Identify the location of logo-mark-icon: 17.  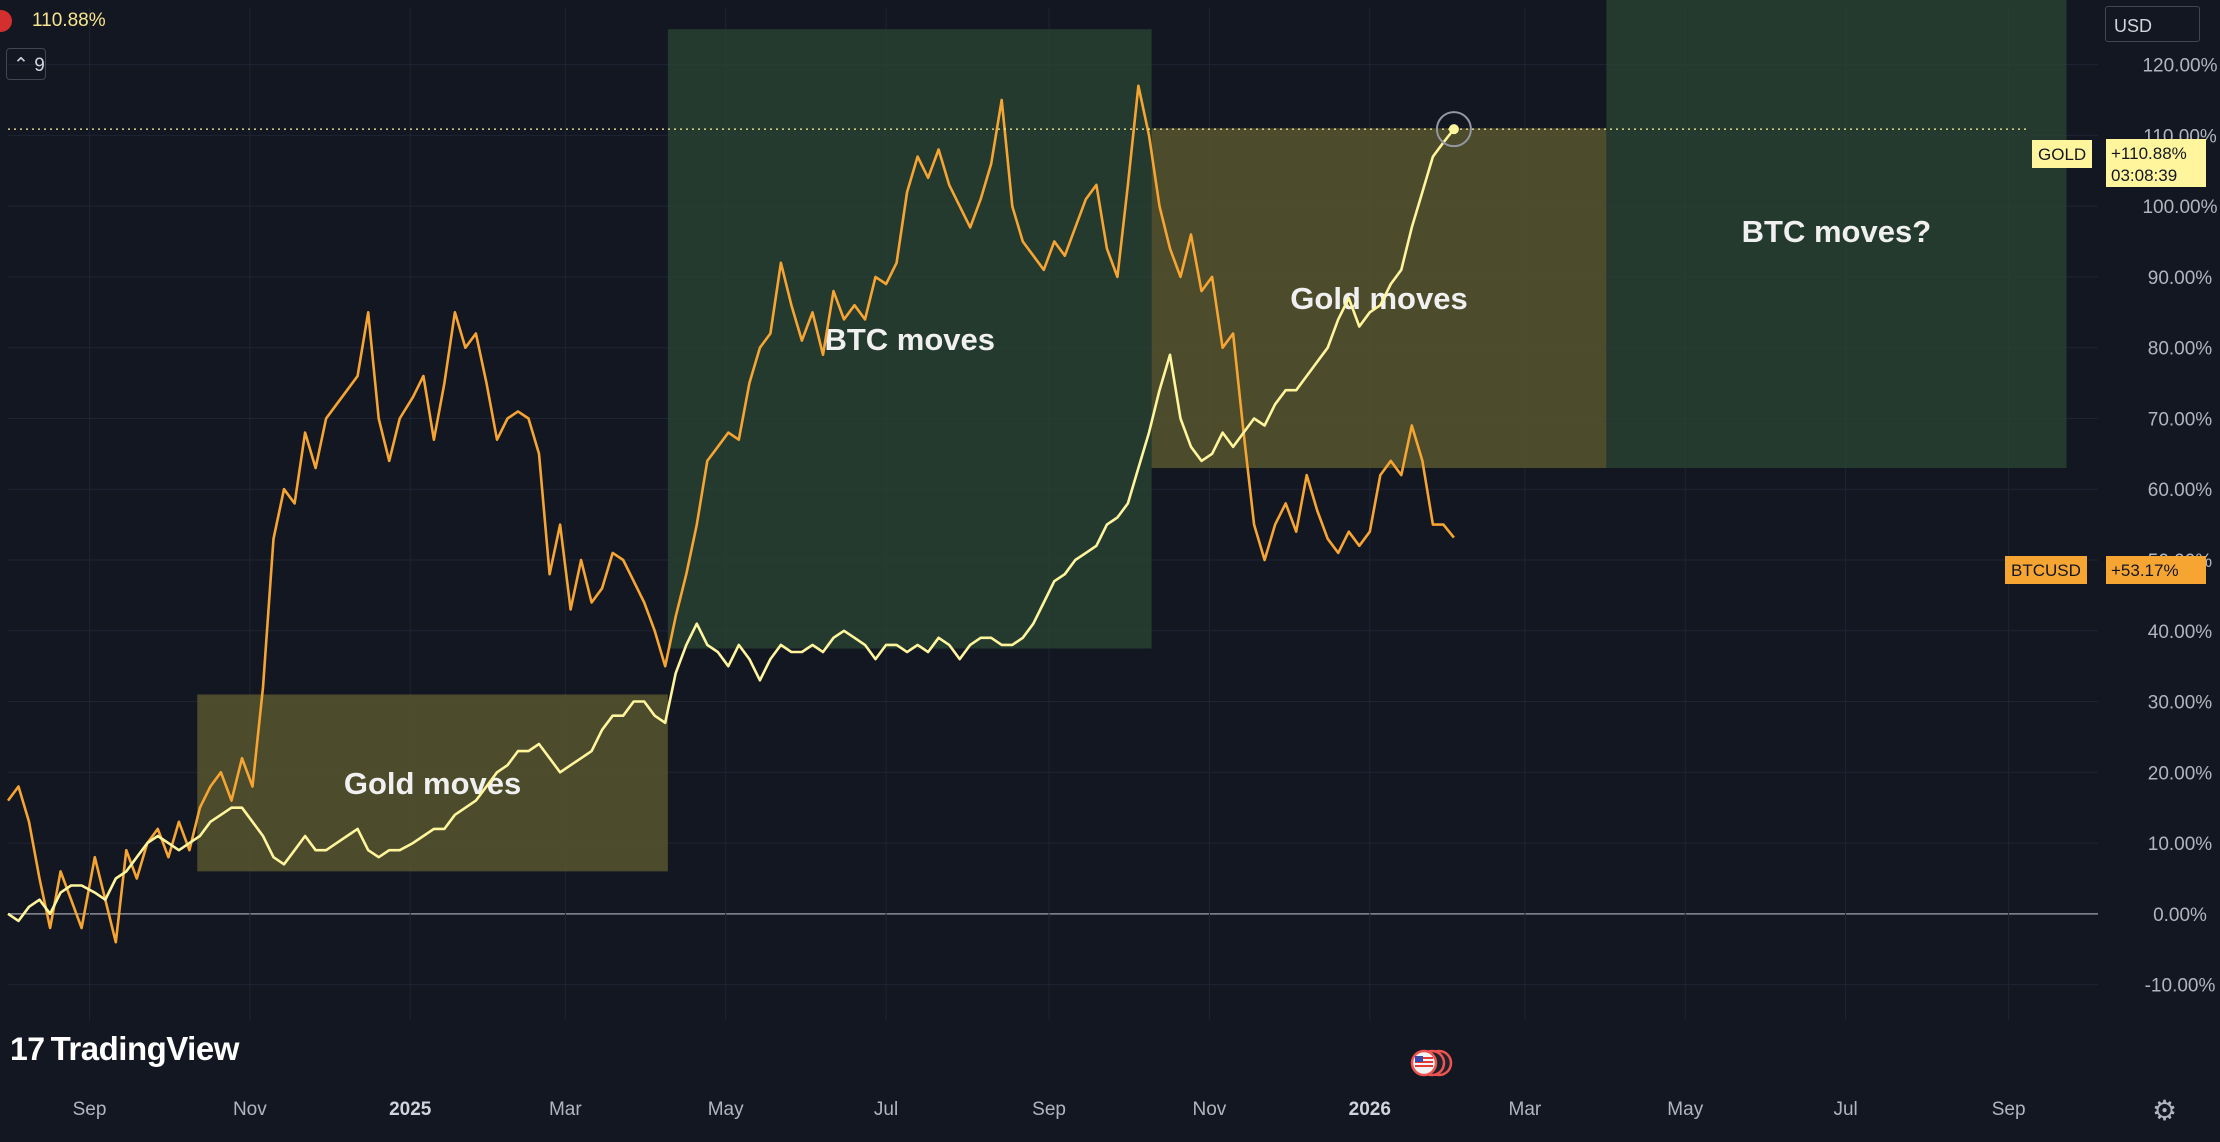
(27, 1049).